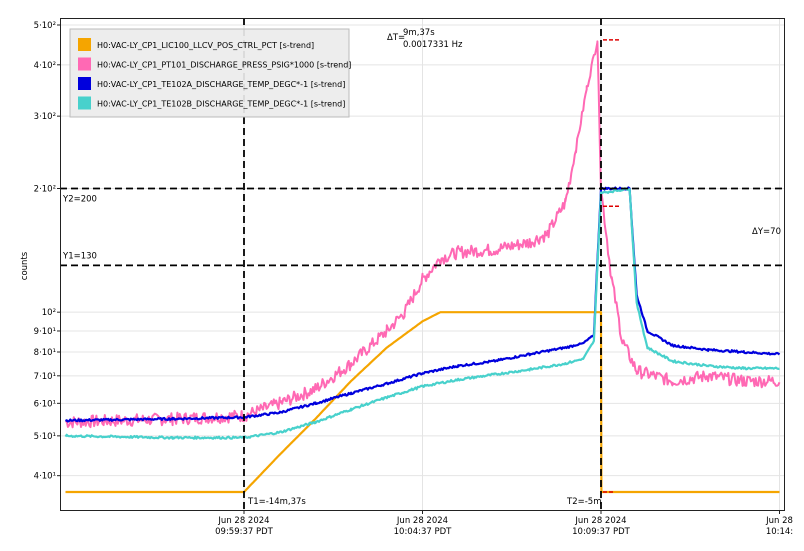 This screenshot has height=551, width=804. Describe the element at coordinates (244, 532) in the screenshot. I see `x-tick-time: 09:59:37 PDT` at that location.